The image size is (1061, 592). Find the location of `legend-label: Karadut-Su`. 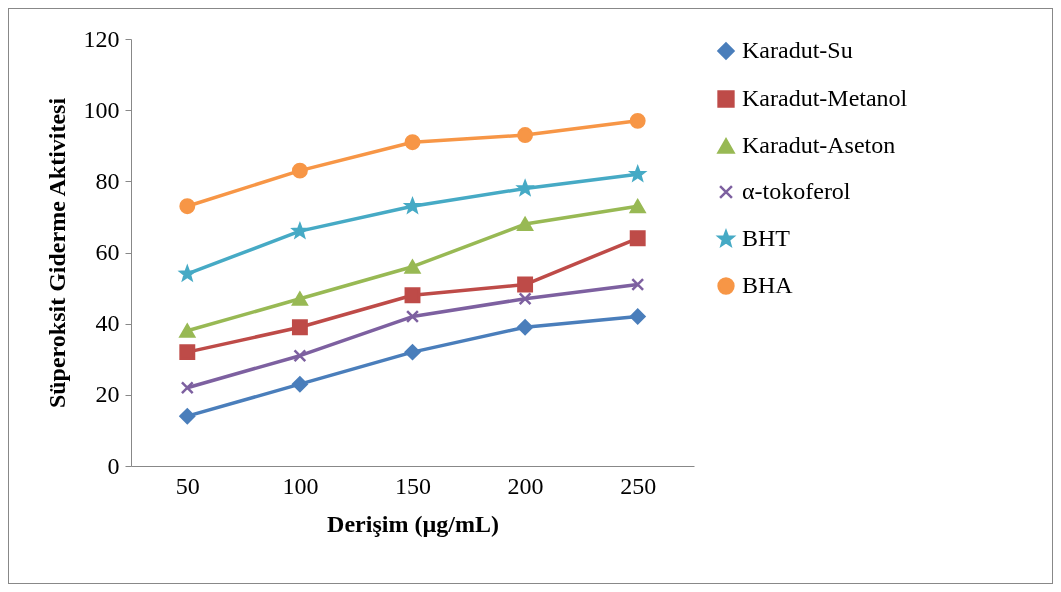

legend-label: Karadut-Su is located at coordinates (797, 50).